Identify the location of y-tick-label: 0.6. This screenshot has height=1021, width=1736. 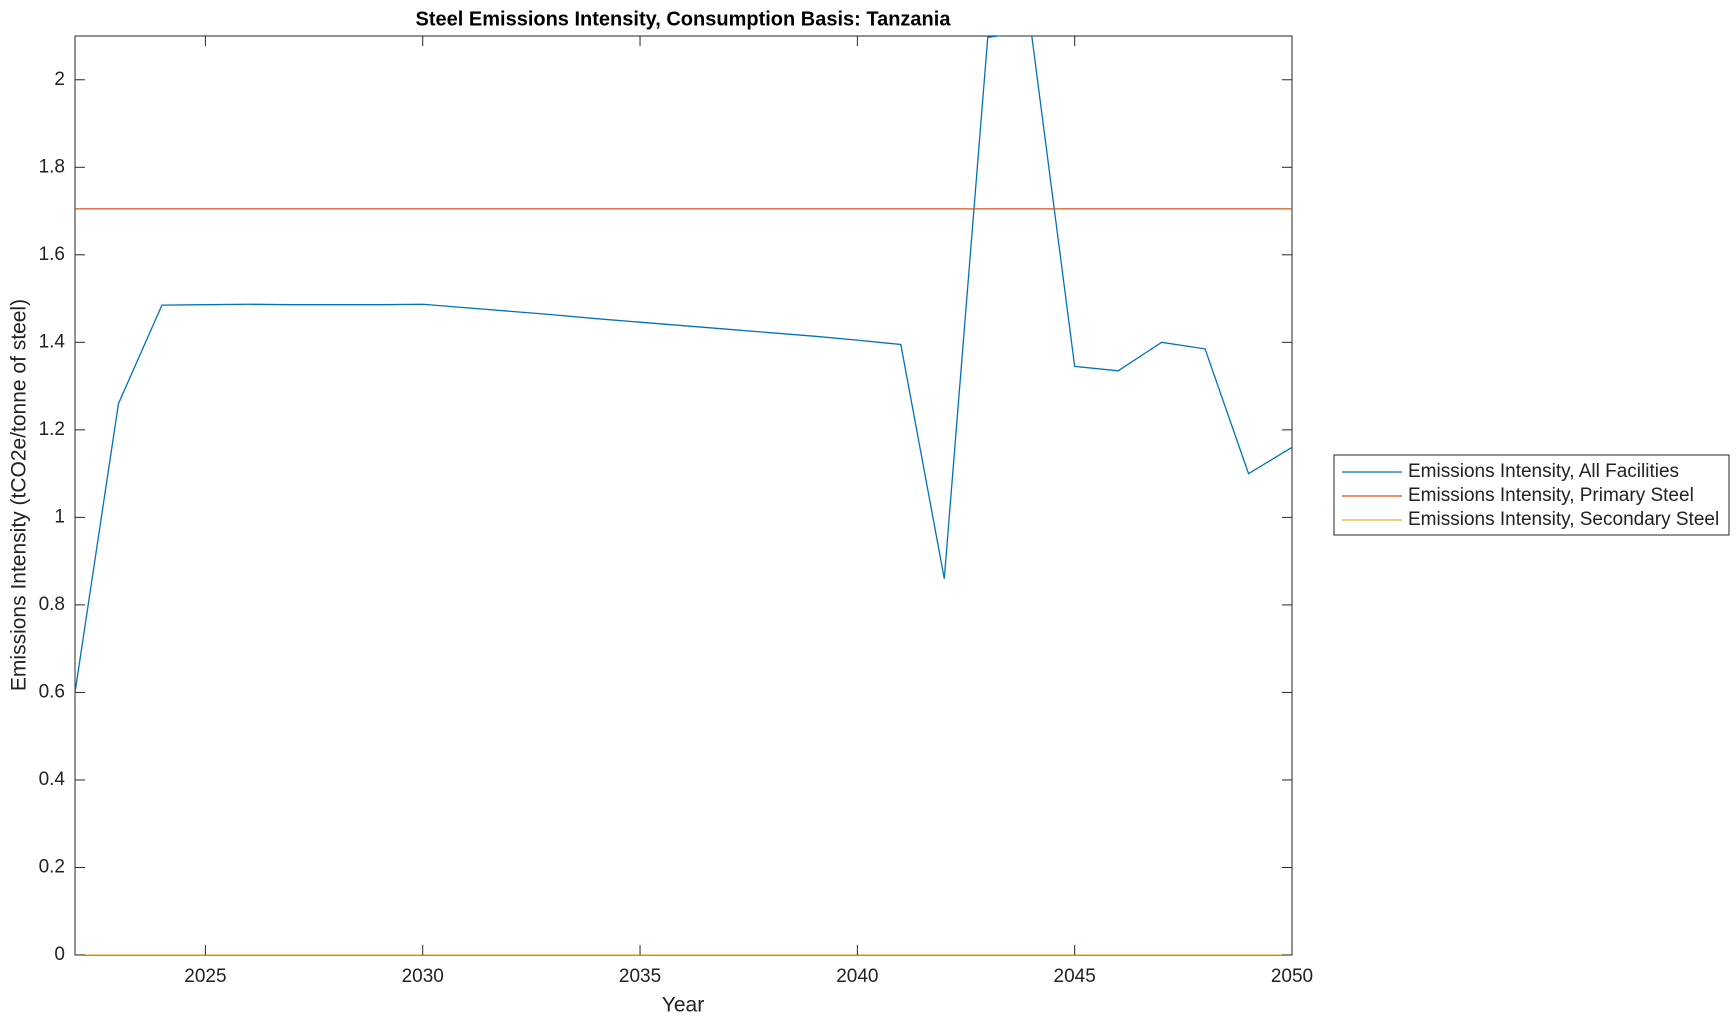
(52, 691).